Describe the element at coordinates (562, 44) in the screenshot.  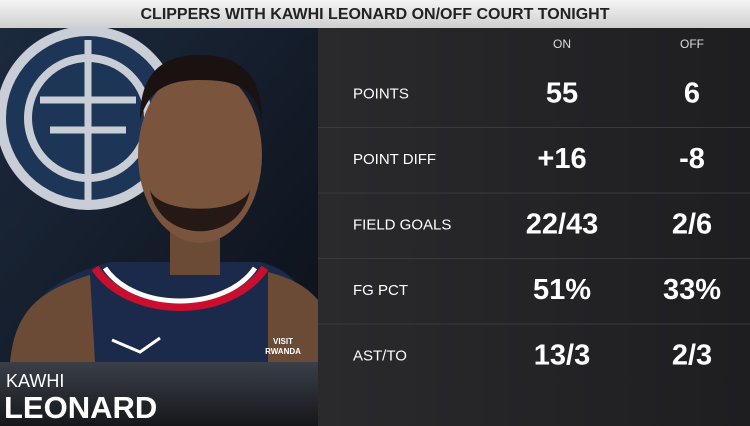
I see `column-header: ON` at that location.